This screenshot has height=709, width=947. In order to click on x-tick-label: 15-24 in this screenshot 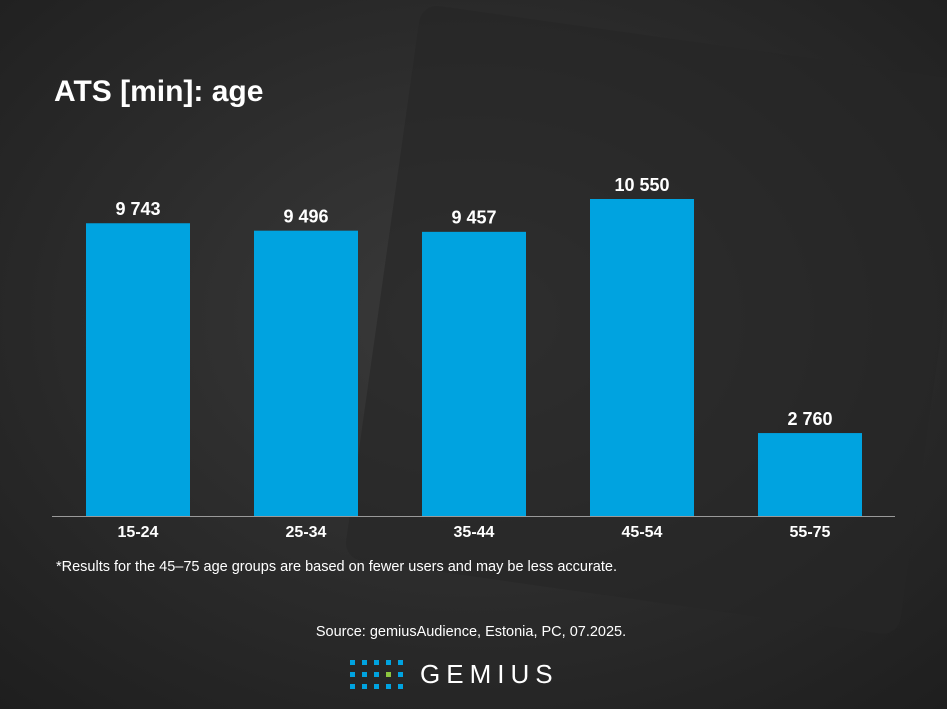, I will do `click(138, 532)`.